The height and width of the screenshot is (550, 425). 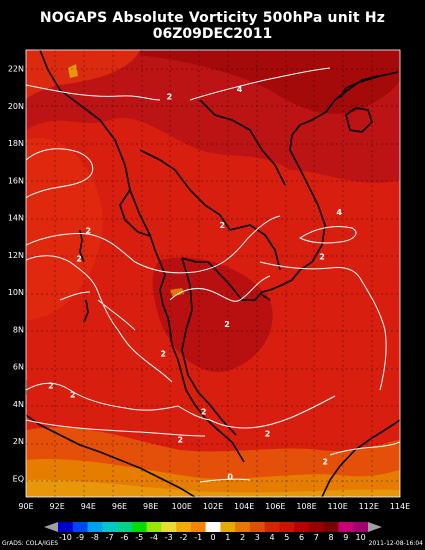 I want to click on colorbar-min-arrow, so click(x=51, y=527).